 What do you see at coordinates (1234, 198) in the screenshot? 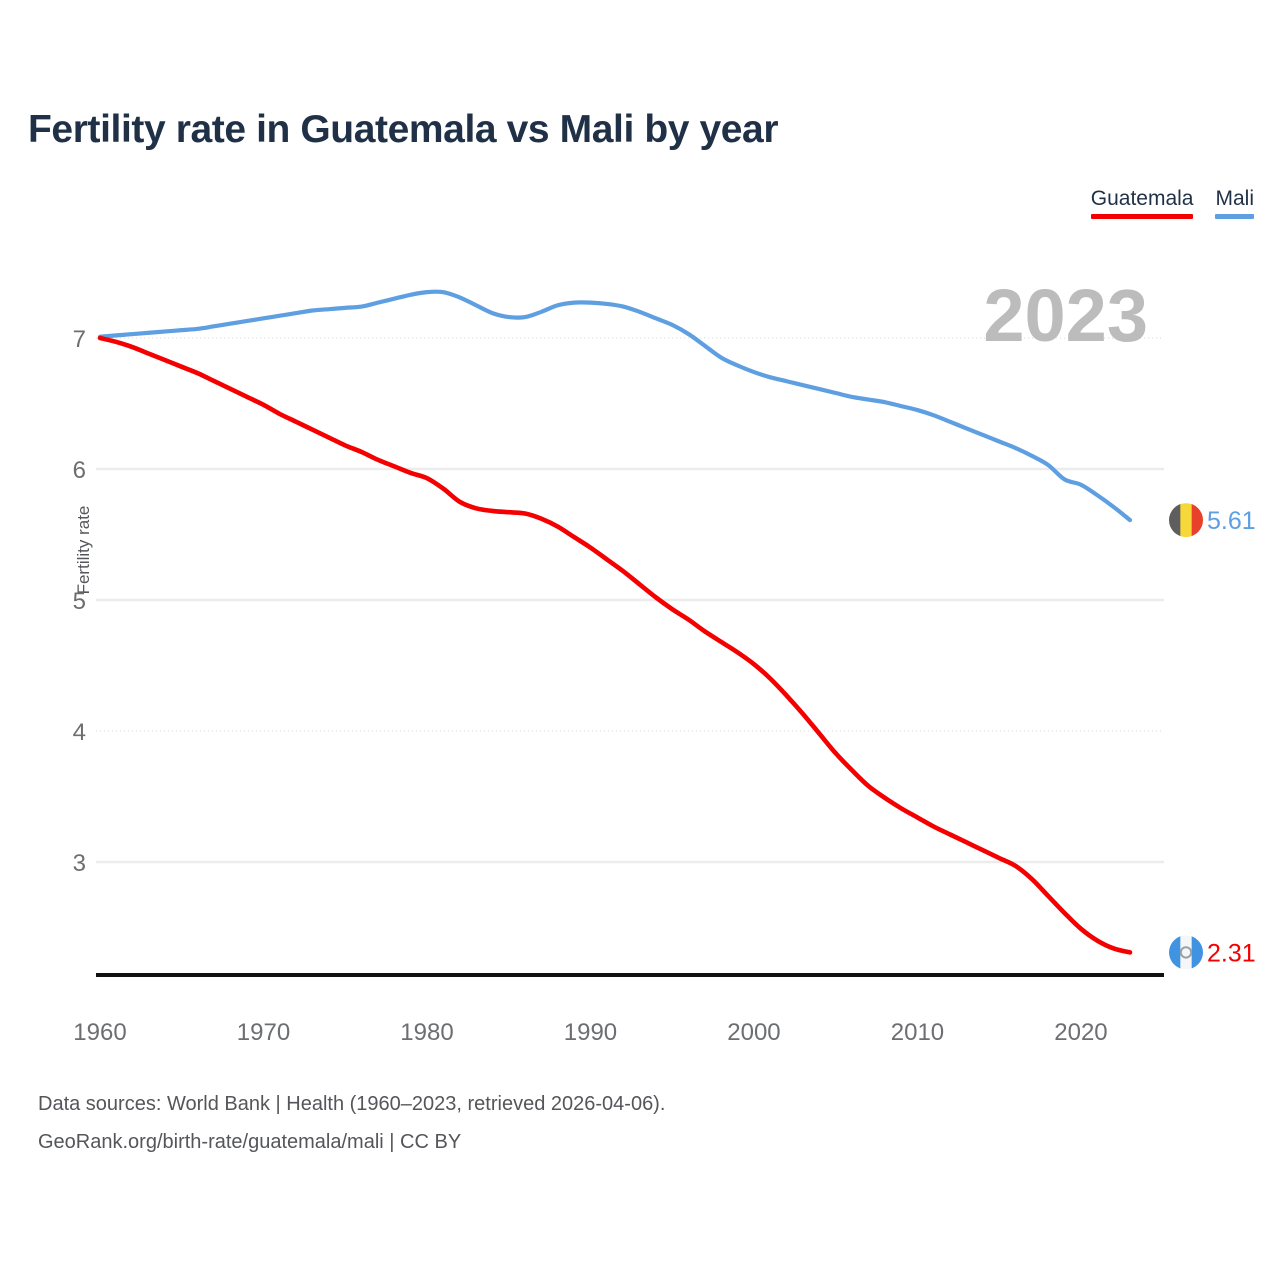
I see `legend-label-mali: Mali` at bounding box center [1234, 198].